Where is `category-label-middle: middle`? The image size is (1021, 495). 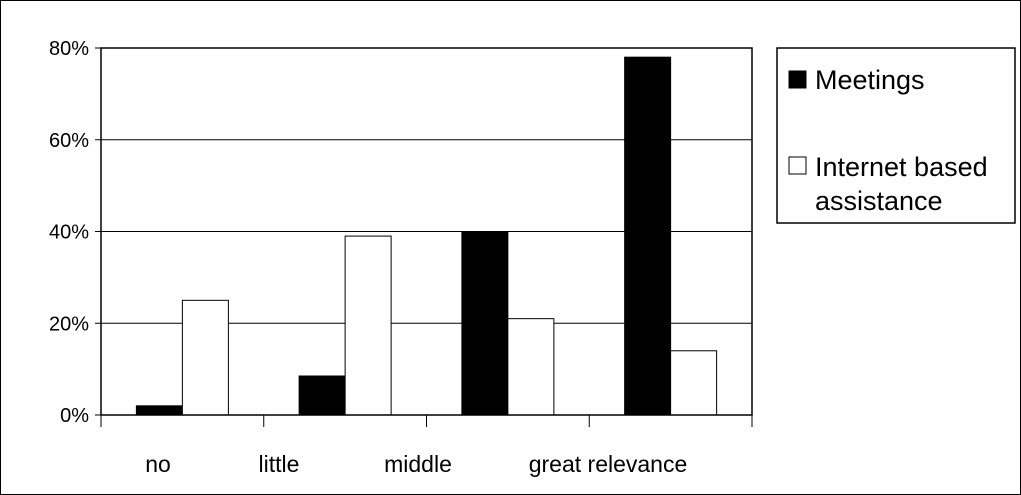 category-label-middle: middle is located at coordinates (418, 464).